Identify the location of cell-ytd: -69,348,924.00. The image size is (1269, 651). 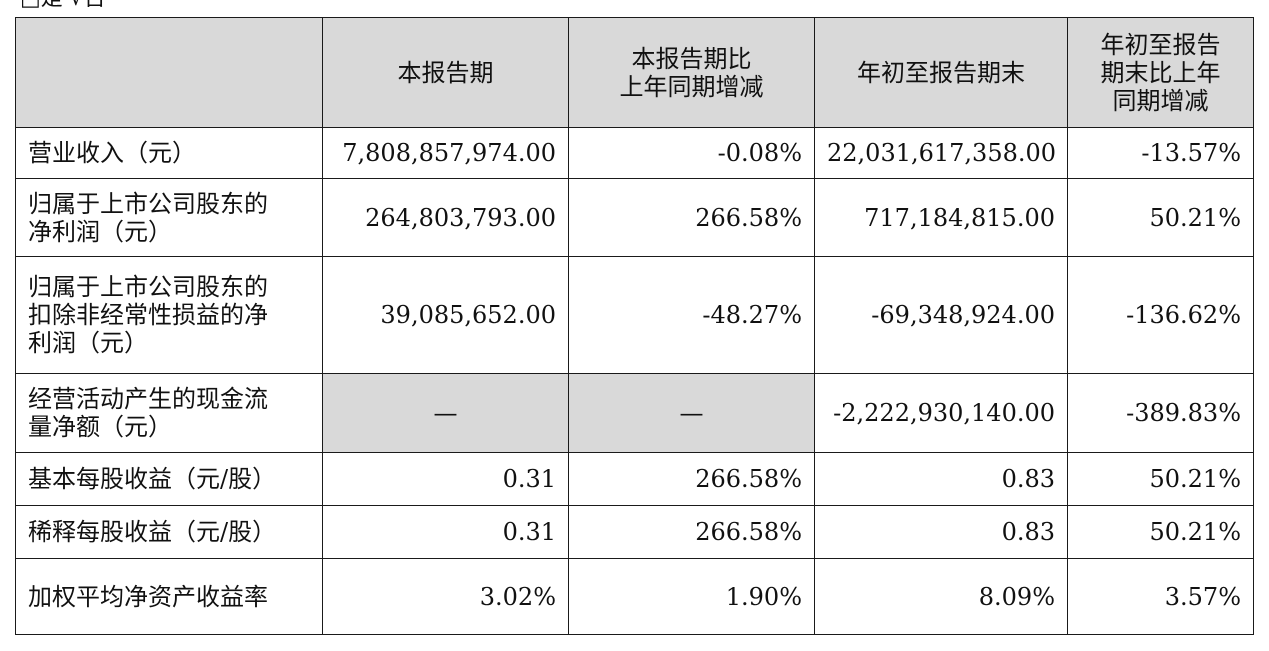
(941, 315).